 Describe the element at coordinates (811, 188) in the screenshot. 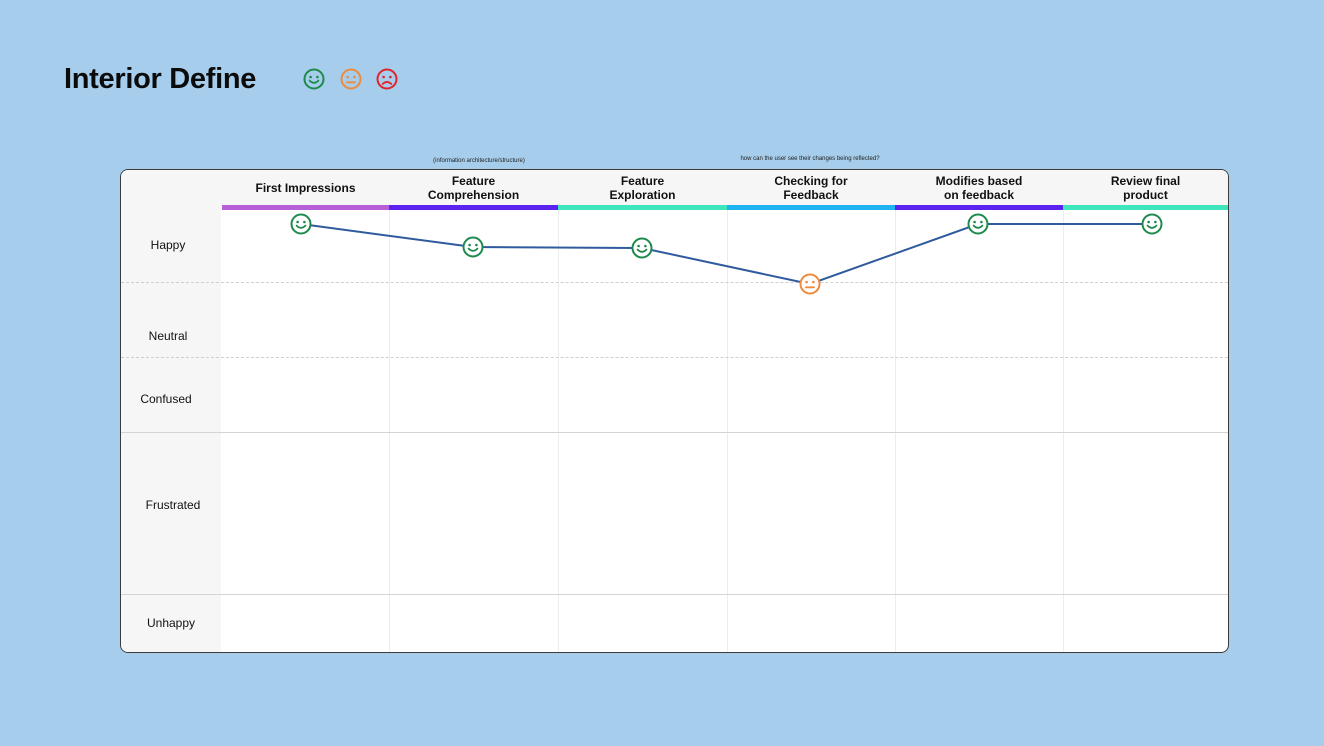

I see `stage-header-checking-feedback: Checking for Feedback` at that location.